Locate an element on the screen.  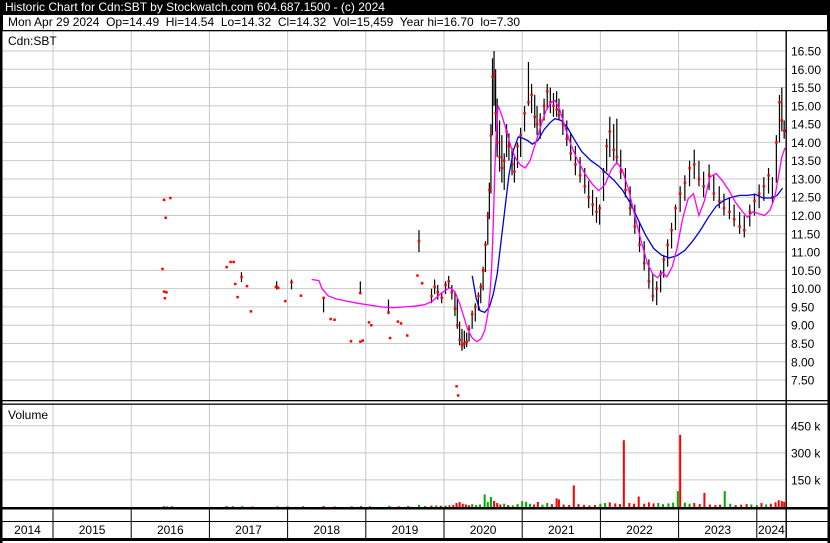
volume-panel-label: Volume is located at coordinates (28, 415).